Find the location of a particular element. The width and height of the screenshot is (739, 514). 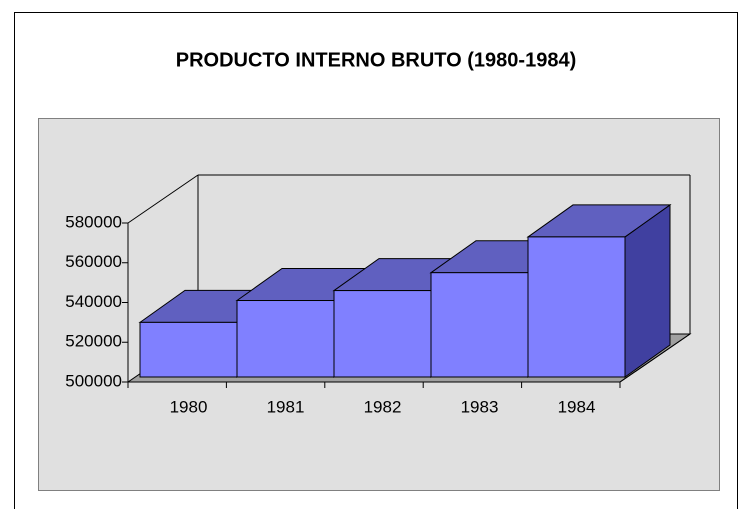

y-tick-label: 500000 is located at coordinates (93, 380).